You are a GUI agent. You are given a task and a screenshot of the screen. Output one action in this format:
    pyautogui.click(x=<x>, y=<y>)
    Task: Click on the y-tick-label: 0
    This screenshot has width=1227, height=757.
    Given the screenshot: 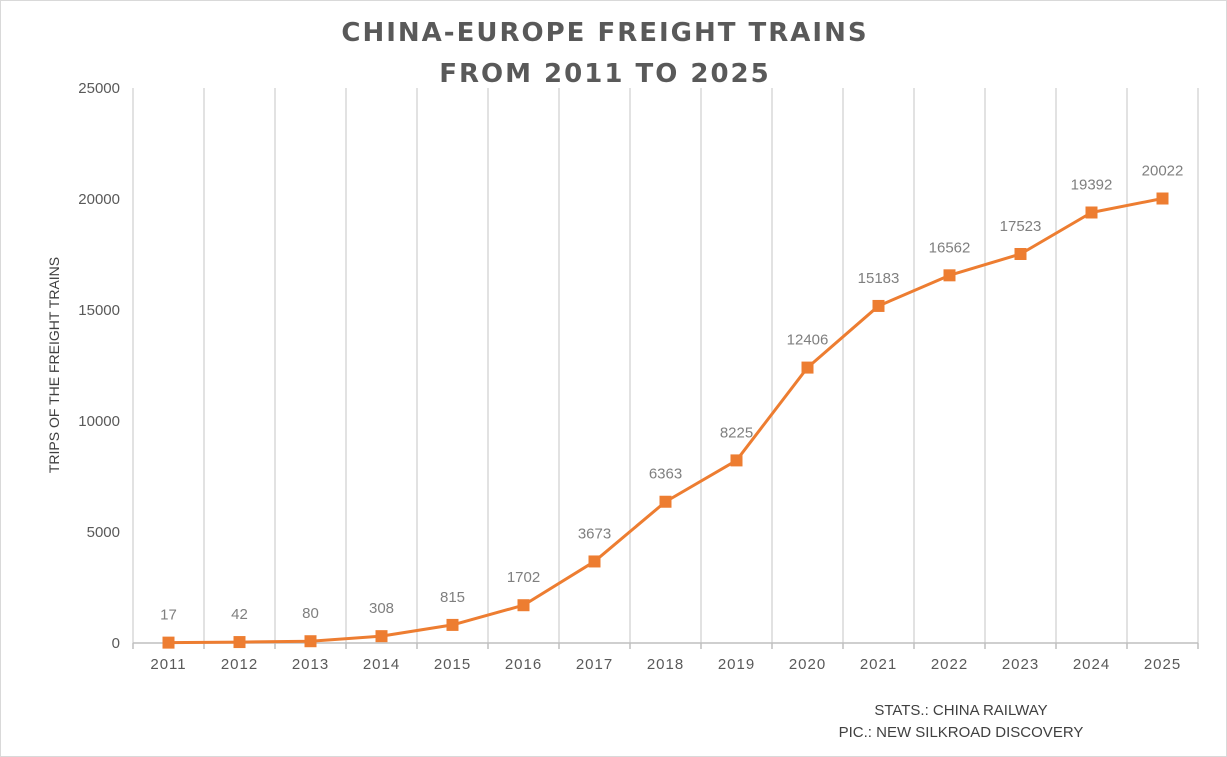 What is the action you would take?
    pyautogui.click(x=116, y=643)
    